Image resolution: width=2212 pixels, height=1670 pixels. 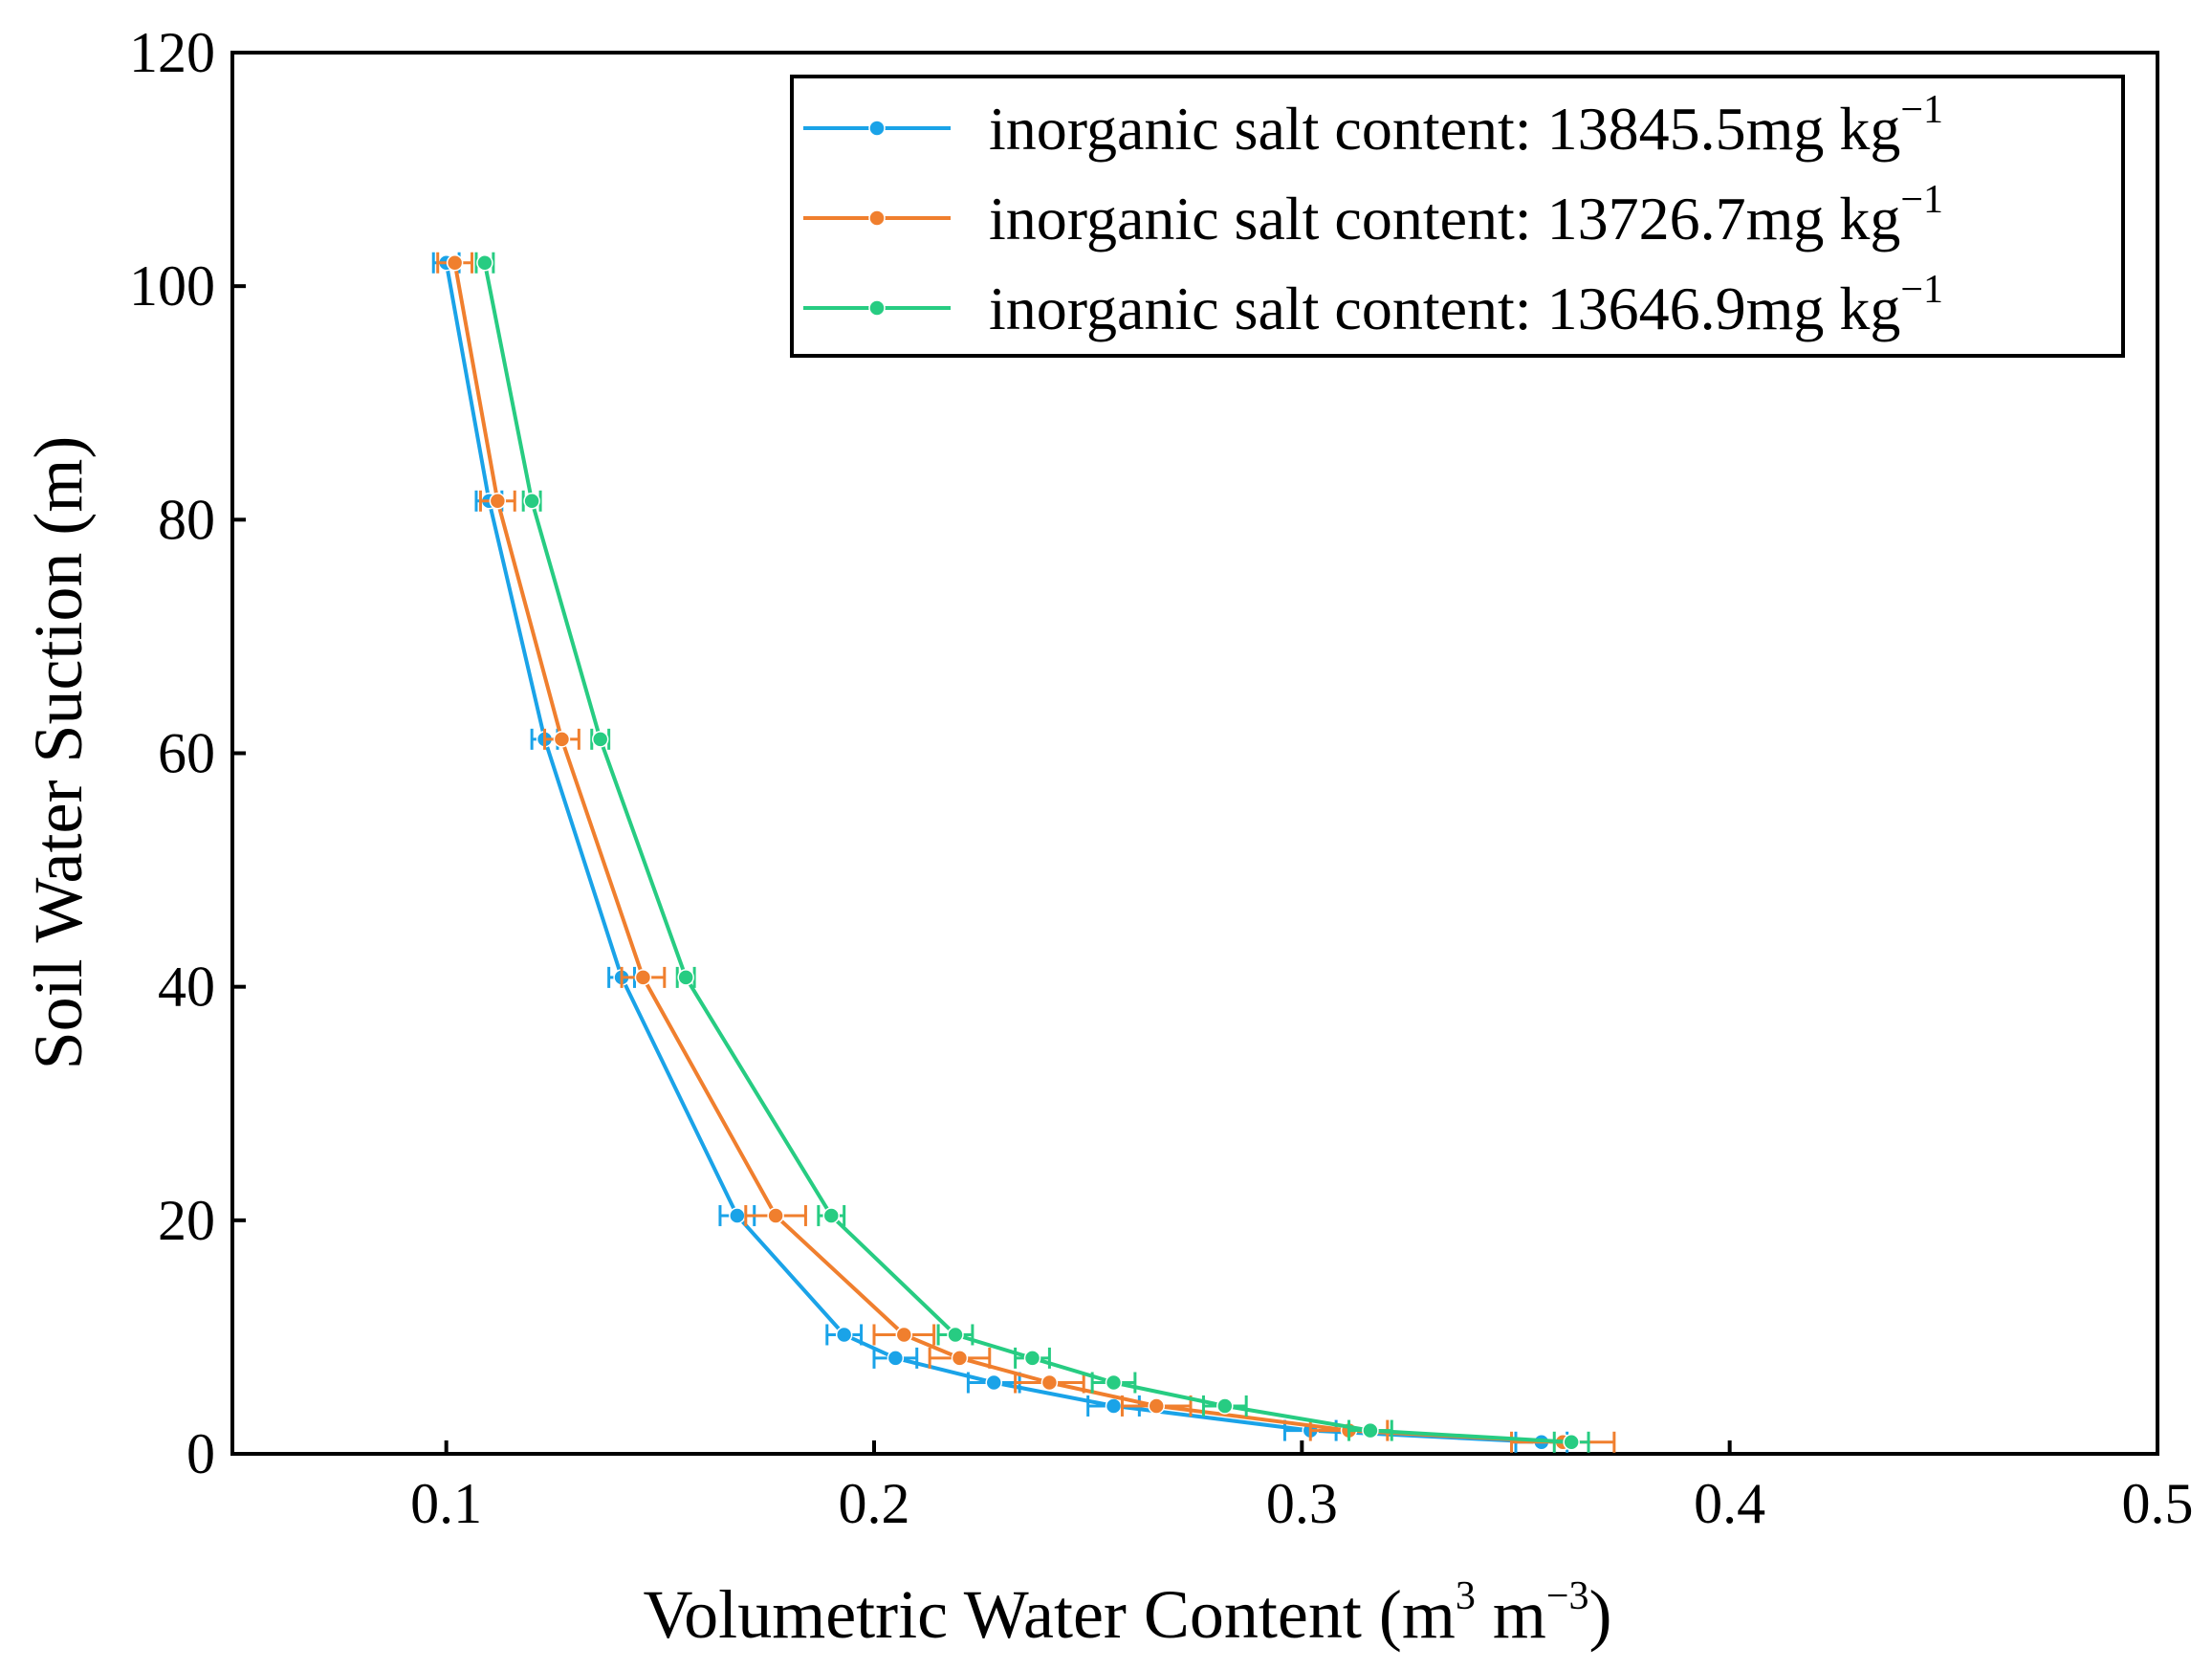 What do you see at coordinates (2158, 1504) in the screenshot?
I see `x-tick-label: 0.5` at bounding box center [2158, 1504].